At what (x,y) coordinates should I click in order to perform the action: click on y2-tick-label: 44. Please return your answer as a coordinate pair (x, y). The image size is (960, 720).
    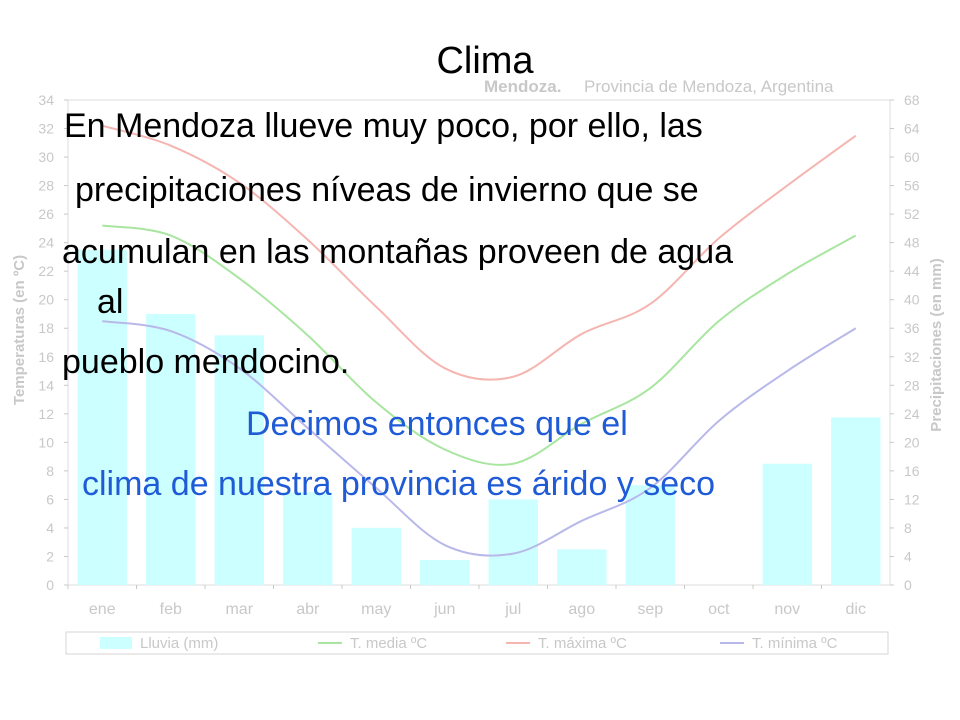
    Looking at the image, I should click on (912, 271).